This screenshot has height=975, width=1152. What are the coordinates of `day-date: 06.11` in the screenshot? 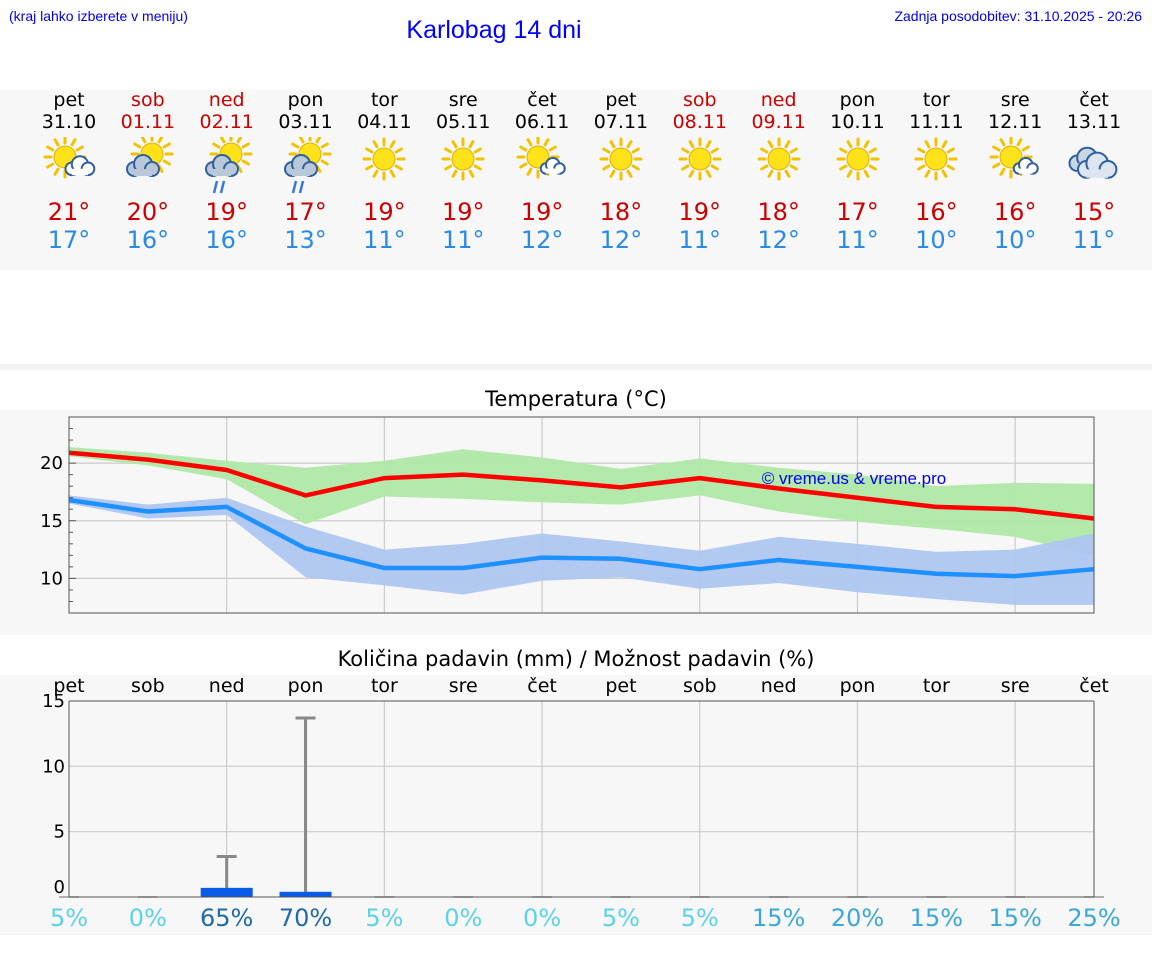 It's located at (542, 122).